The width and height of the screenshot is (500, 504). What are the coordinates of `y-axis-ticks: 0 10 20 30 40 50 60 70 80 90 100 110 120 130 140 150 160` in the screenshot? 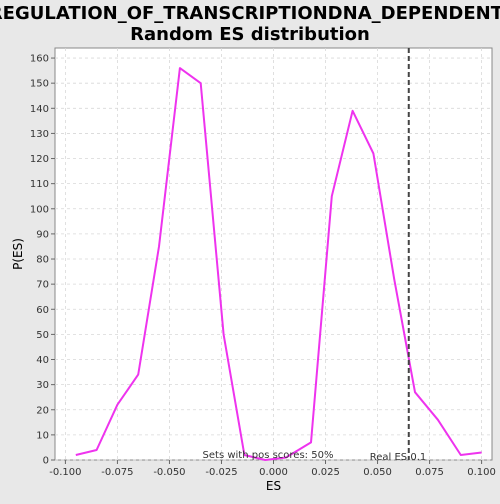 It's located at (42, 260).